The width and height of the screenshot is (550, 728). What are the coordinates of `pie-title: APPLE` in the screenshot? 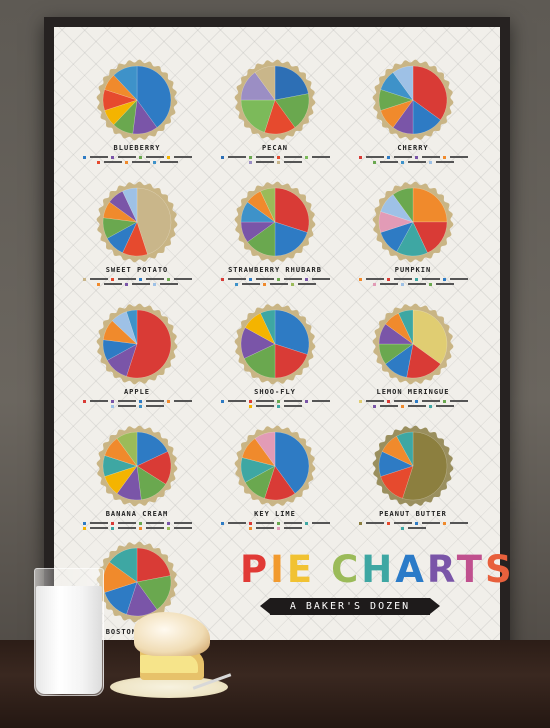 It's located at (137, 392).